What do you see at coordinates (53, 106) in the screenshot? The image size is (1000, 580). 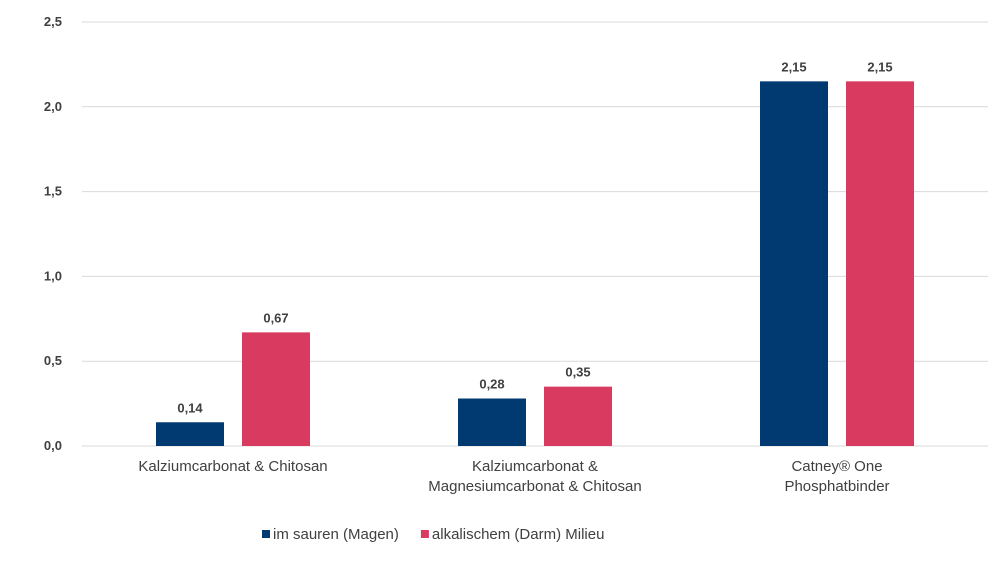 I see `y-tick-label: 2,0` at bounding box center [53, 106].